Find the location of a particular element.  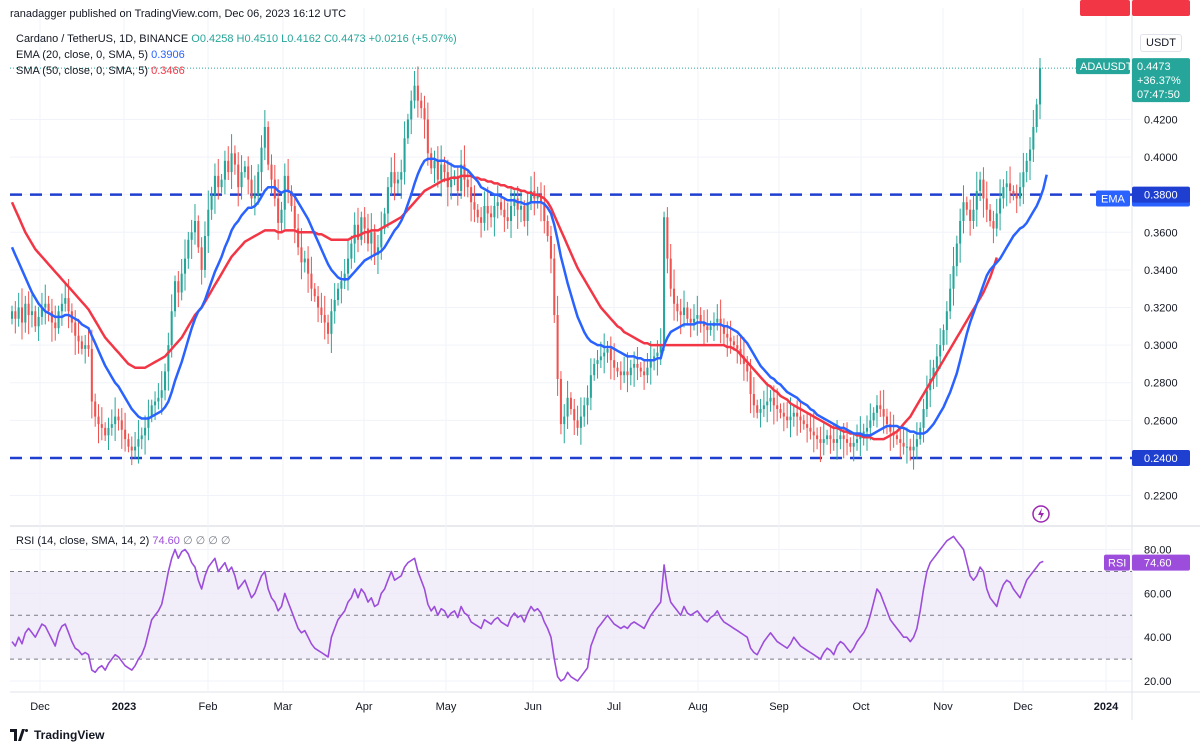

currency-button: USDT is located at coordinates (1161, 43).